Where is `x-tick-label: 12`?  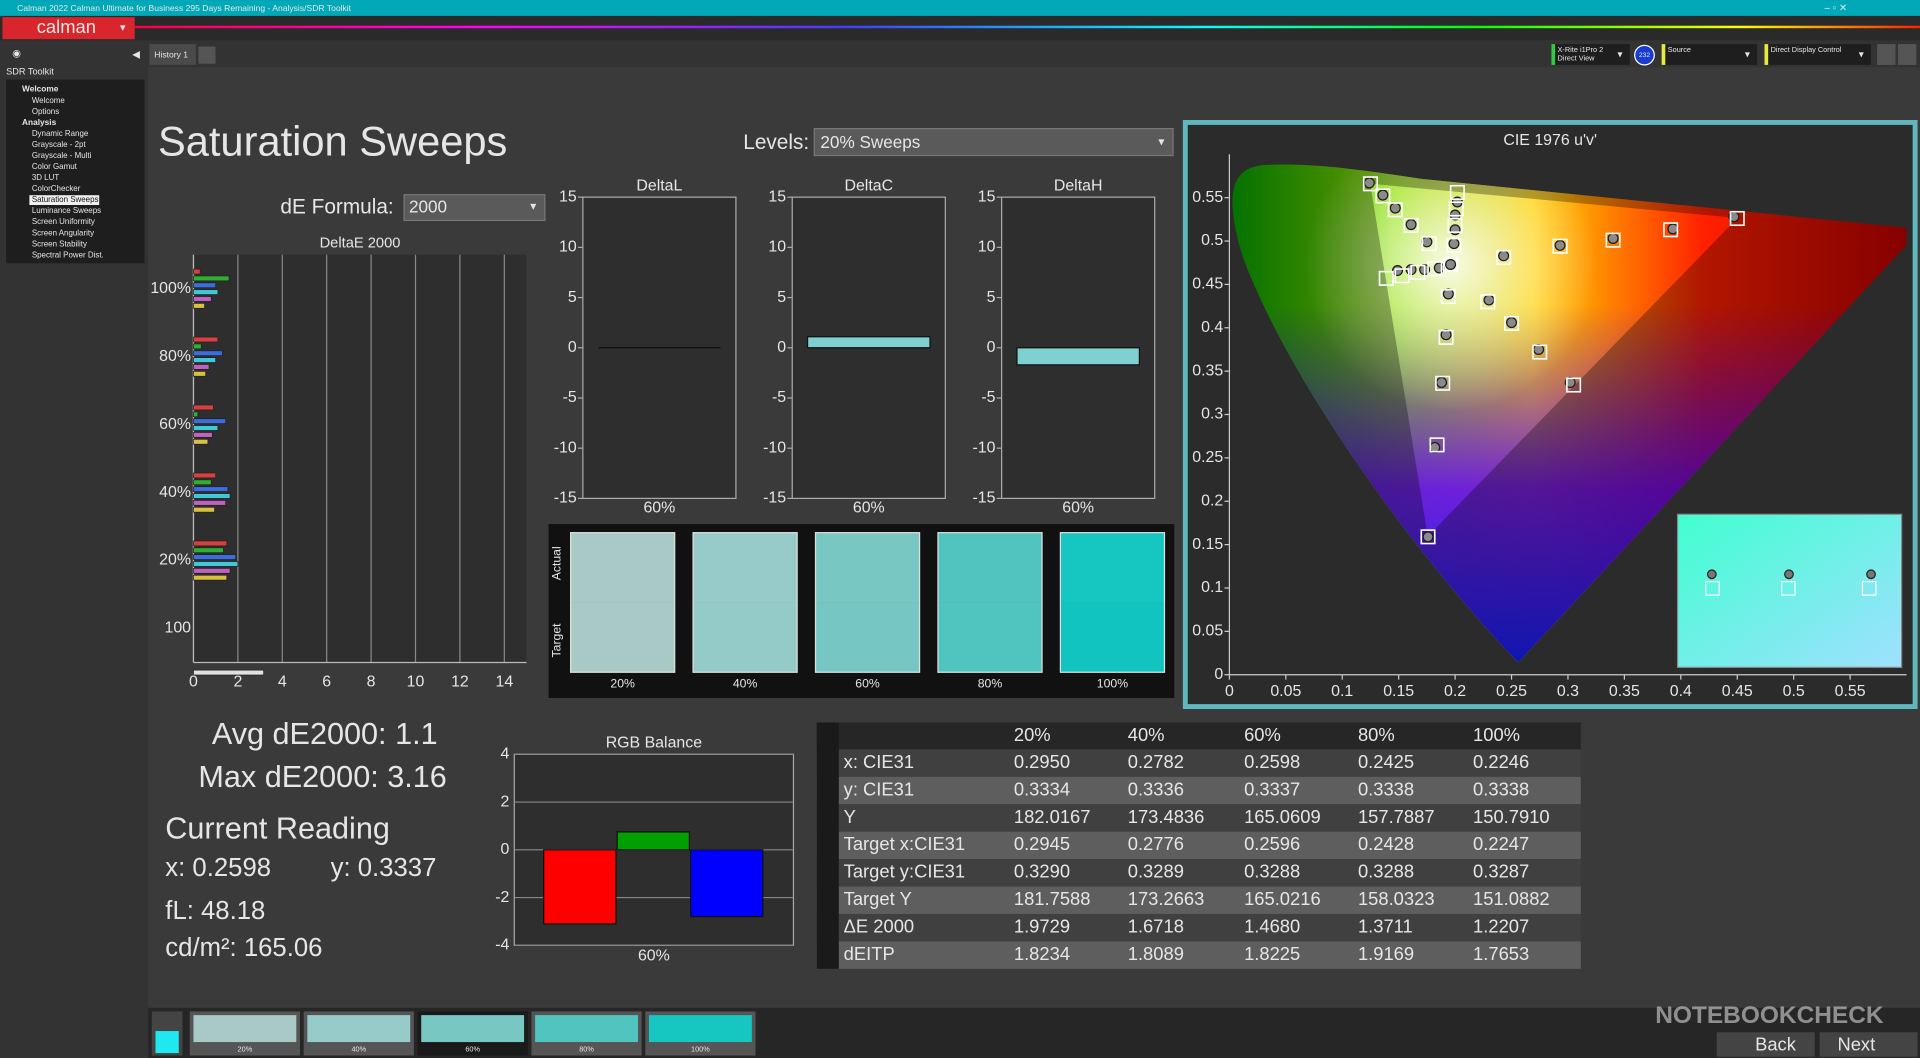
x-tick-label: 12 is located at coordinates (460, 681).